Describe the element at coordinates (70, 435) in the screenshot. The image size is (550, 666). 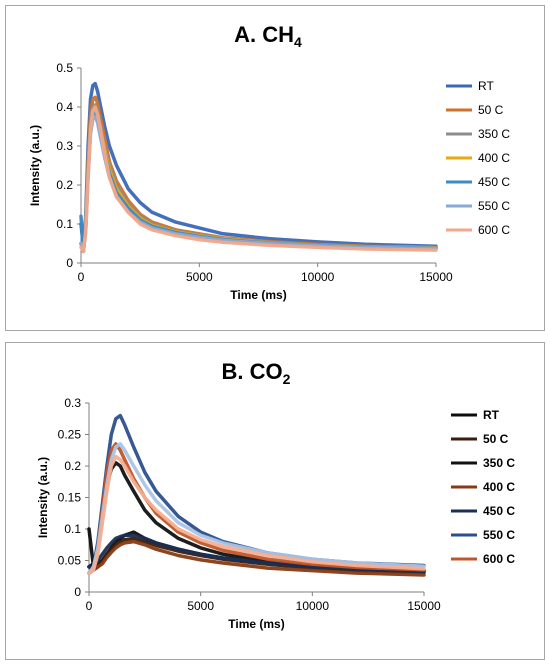
I see `y-tick-label: 0.25` at that location.